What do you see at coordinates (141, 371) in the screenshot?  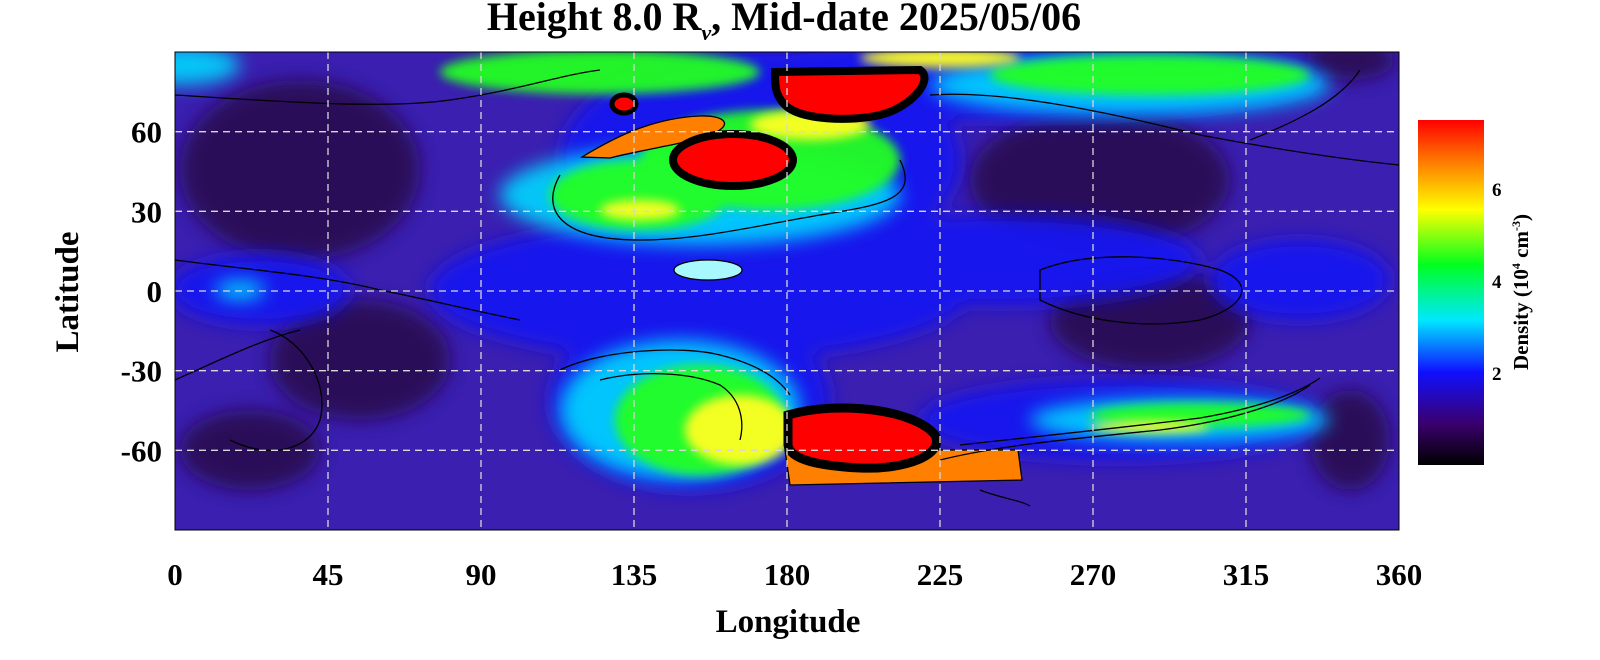 I see `y-tick-label: -30` at bounding box center [141, 371].